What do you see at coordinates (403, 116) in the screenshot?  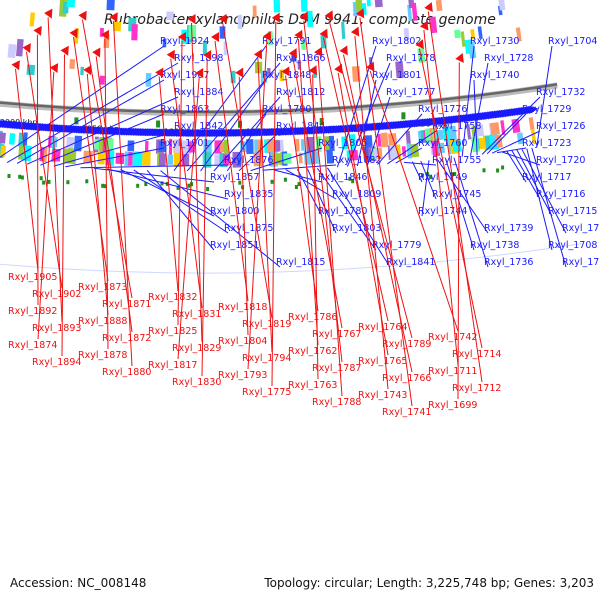 I see `scale-tick-mark` at bounding box center [403, 116].